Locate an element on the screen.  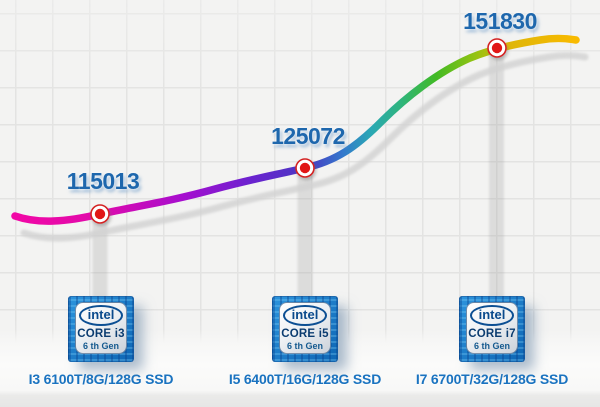
cpu-caption-i5: I5 6400T/16G/128G SSD is located at coordinates (305, 379).